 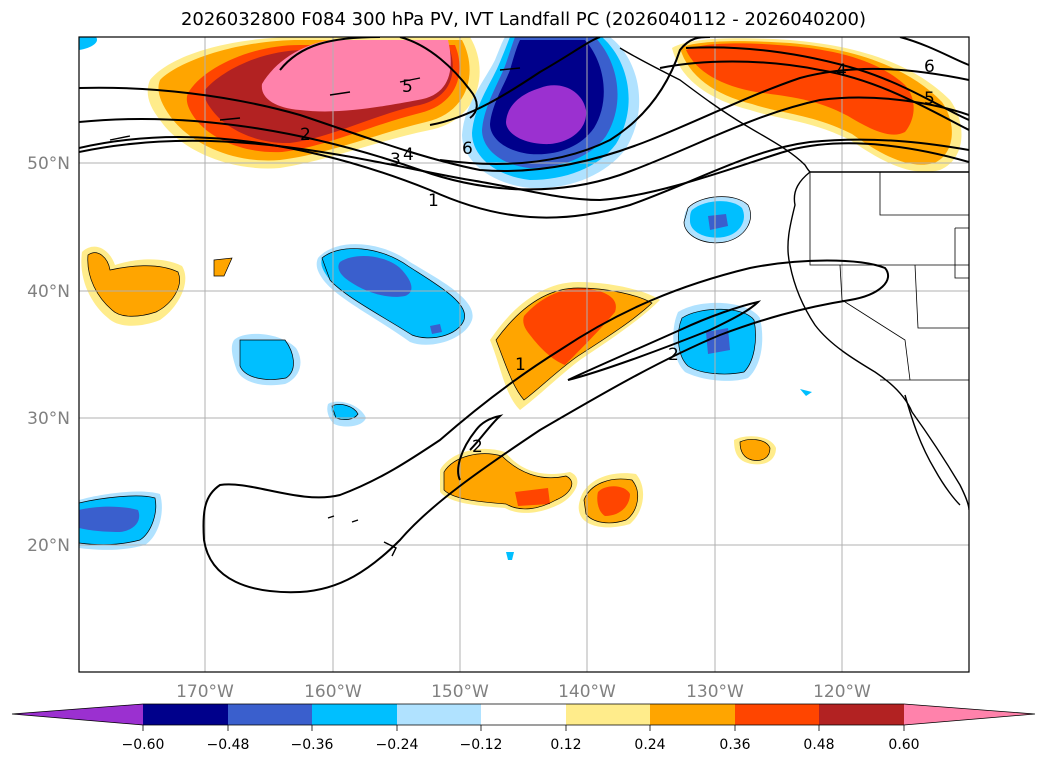 What do you see at coordinates (48, 355) in the screenshot?
I see `lat-tick-labels: 50°N 40°N 30°N 20°N` at bounding box center [48, 355].